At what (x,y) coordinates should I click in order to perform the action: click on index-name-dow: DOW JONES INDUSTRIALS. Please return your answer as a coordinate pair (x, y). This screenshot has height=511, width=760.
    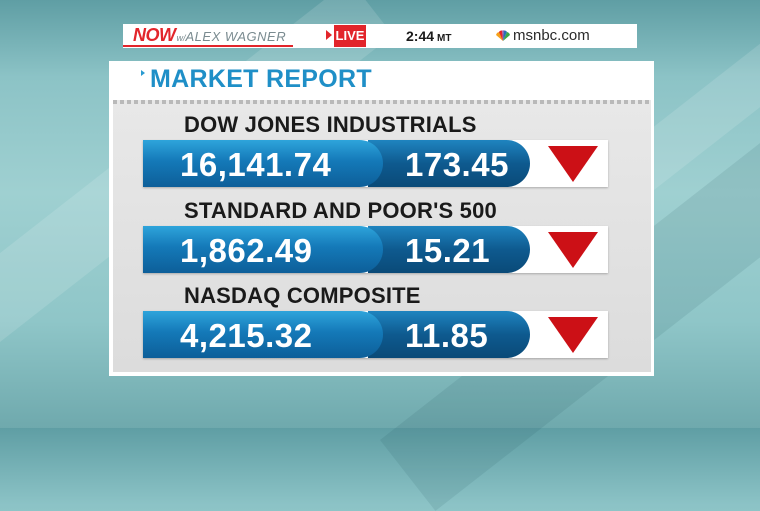
    Looking at the image, I should click on (330, 124).